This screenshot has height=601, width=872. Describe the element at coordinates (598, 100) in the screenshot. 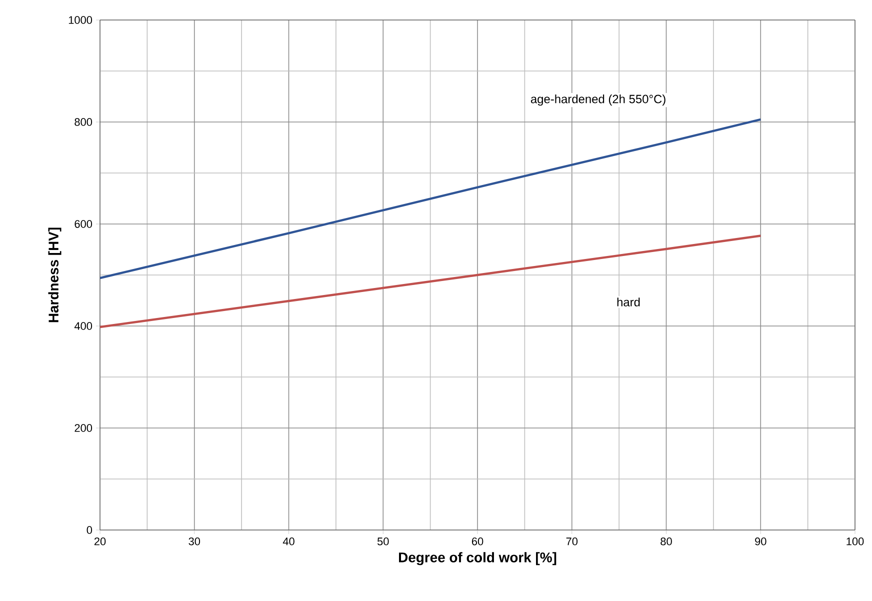

I see `annotation: age-hardened (2h 550°C)` at that location.